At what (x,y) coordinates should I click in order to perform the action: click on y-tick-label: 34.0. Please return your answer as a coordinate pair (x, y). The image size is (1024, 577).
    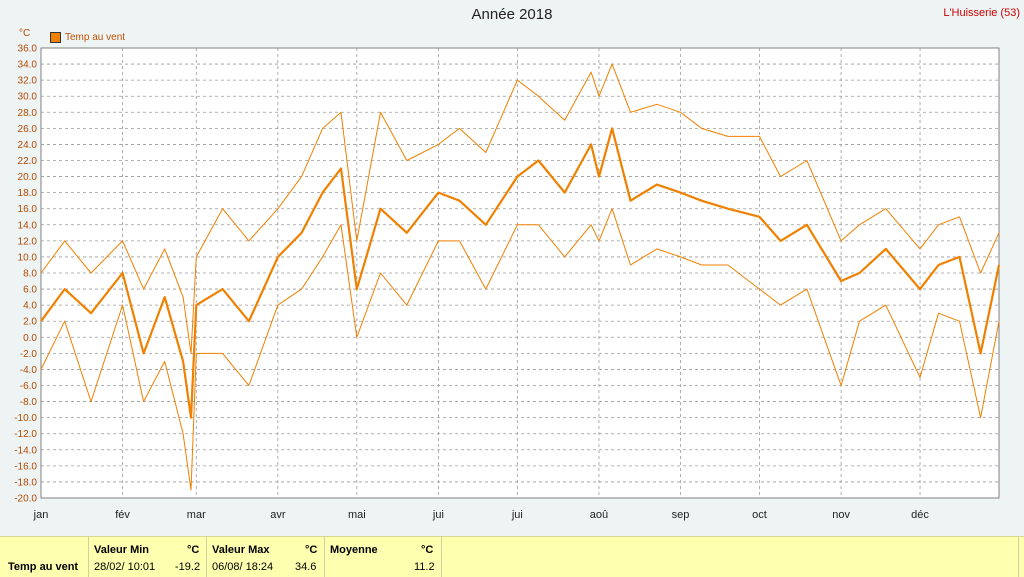
    Looking at the image, I should click on (28, 65).